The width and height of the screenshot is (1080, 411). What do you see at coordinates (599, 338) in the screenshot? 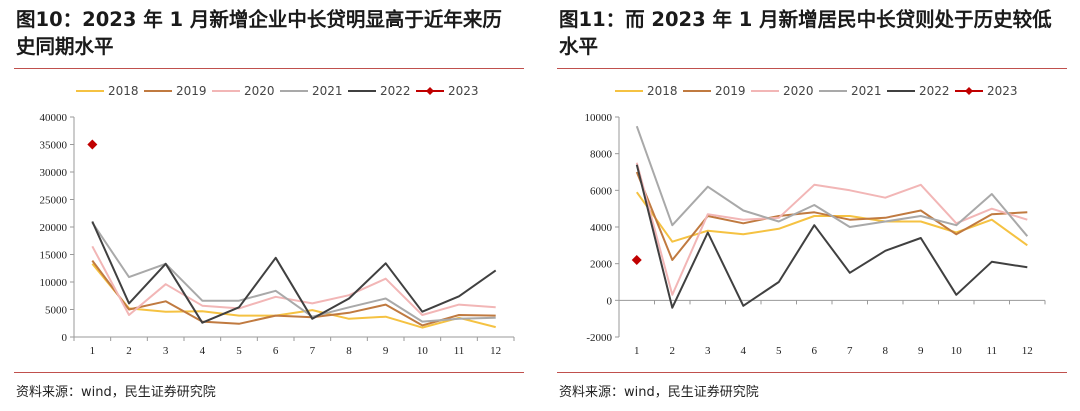
I see `y-tick-label: -2000` at bounding box center [599, 338].